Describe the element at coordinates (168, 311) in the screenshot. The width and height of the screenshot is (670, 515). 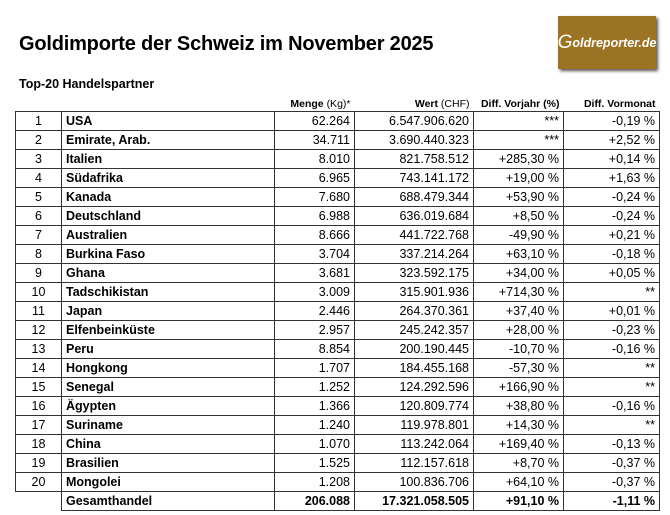
I see `country-cell: Japan` at that location.